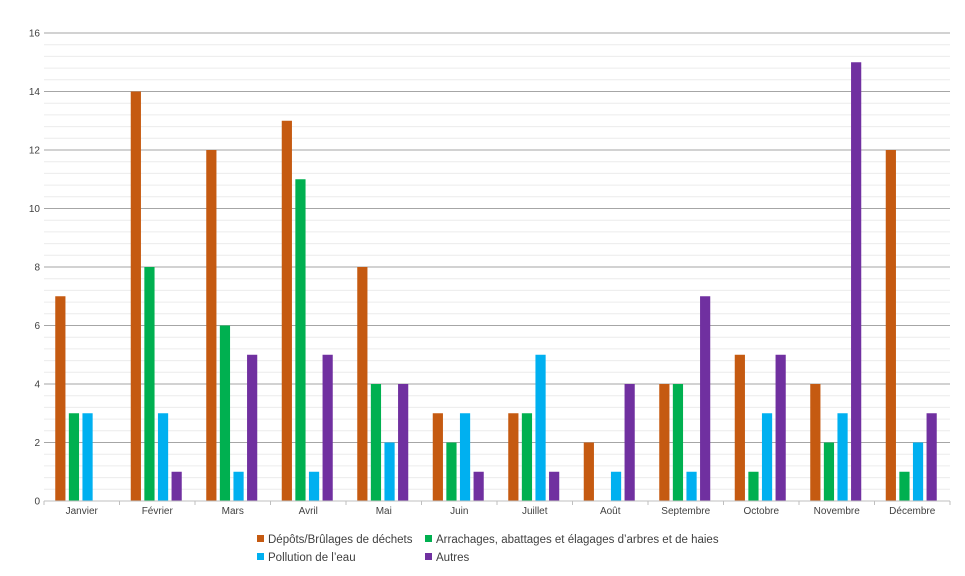 The height and width of the screenshot is (576, 965). What do you see at coordinates (691, 486) in the screenshot?
I see `bar-3-septembre` at bounding box center [691, 486].